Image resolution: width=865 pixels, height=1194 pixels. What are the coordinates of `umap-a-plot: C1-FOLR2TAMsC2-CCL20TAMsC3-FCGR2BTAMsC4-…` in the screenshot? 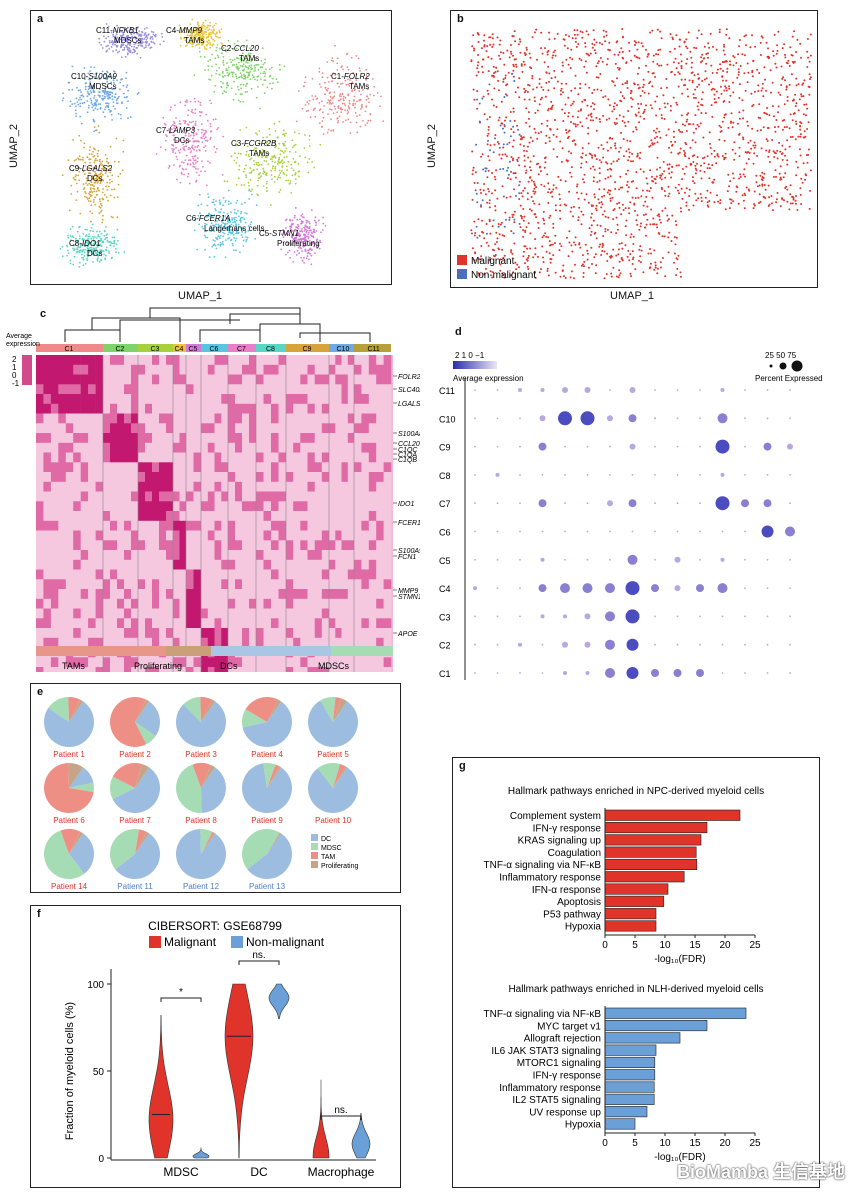 It's located at (222, 143).